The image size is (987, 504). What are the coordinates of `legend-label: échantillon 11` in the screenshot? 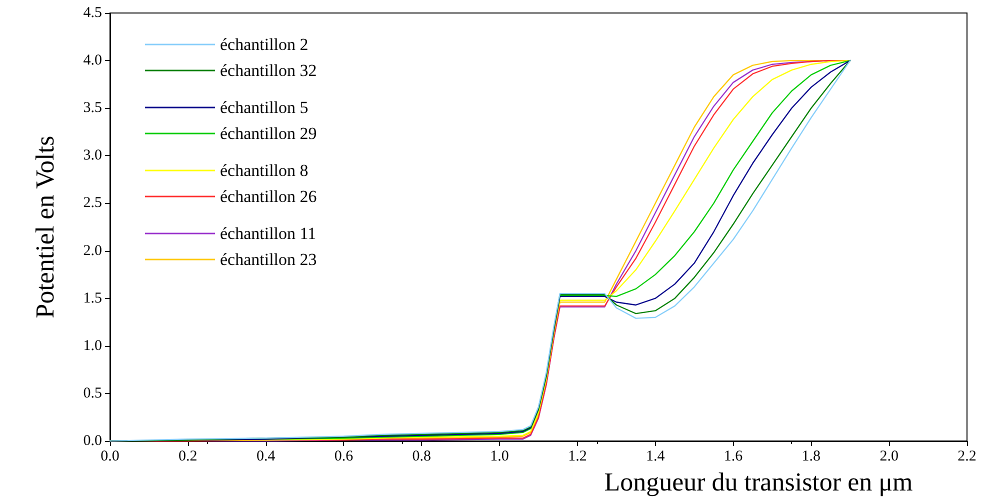 It's located at (268, 233).